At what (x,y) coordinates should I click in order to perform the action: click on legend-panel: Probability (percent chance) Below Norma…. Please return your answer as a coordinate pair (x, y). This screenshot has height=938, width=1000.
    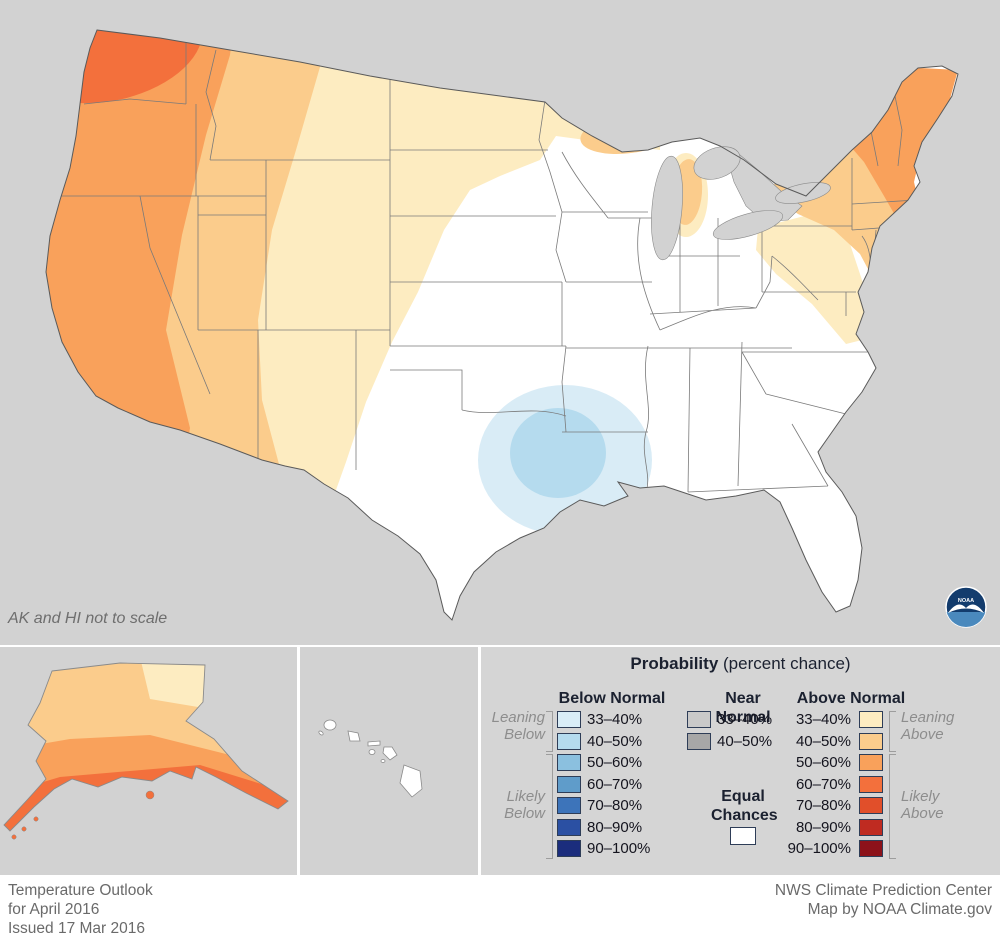
    Looking at the image, I should click on (740, 761).